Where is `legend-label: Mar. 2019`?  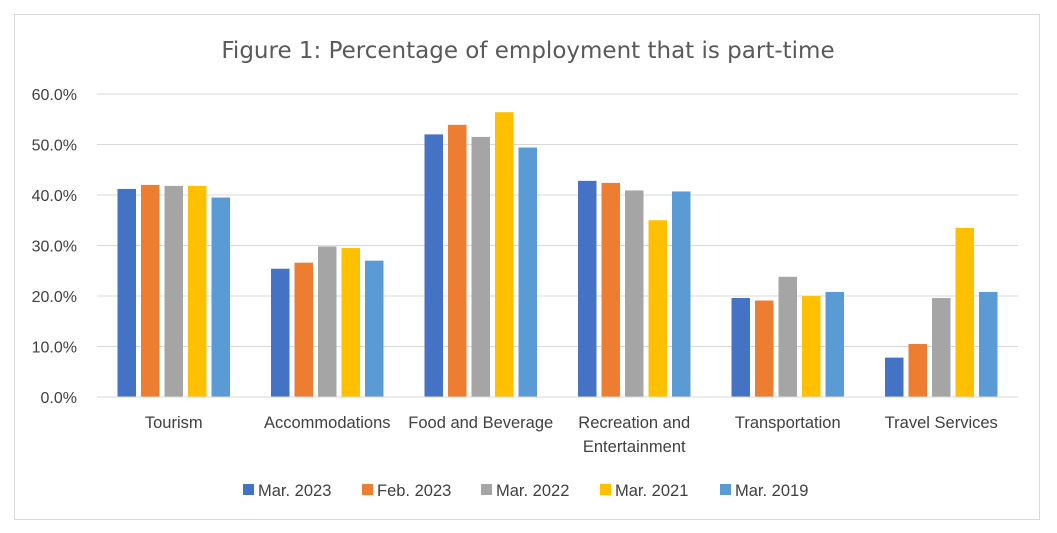 legend-label: Mar. 2019 is located at coordinates (771, 491).